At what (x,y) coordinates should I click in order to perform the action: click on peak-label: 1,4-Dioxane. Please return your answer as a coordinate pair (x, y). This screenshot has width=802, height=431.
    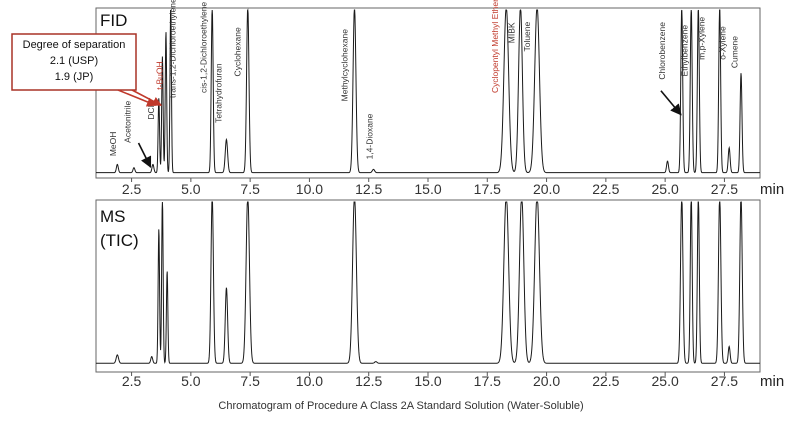
    Looking at the image, I should click on (369, 136).